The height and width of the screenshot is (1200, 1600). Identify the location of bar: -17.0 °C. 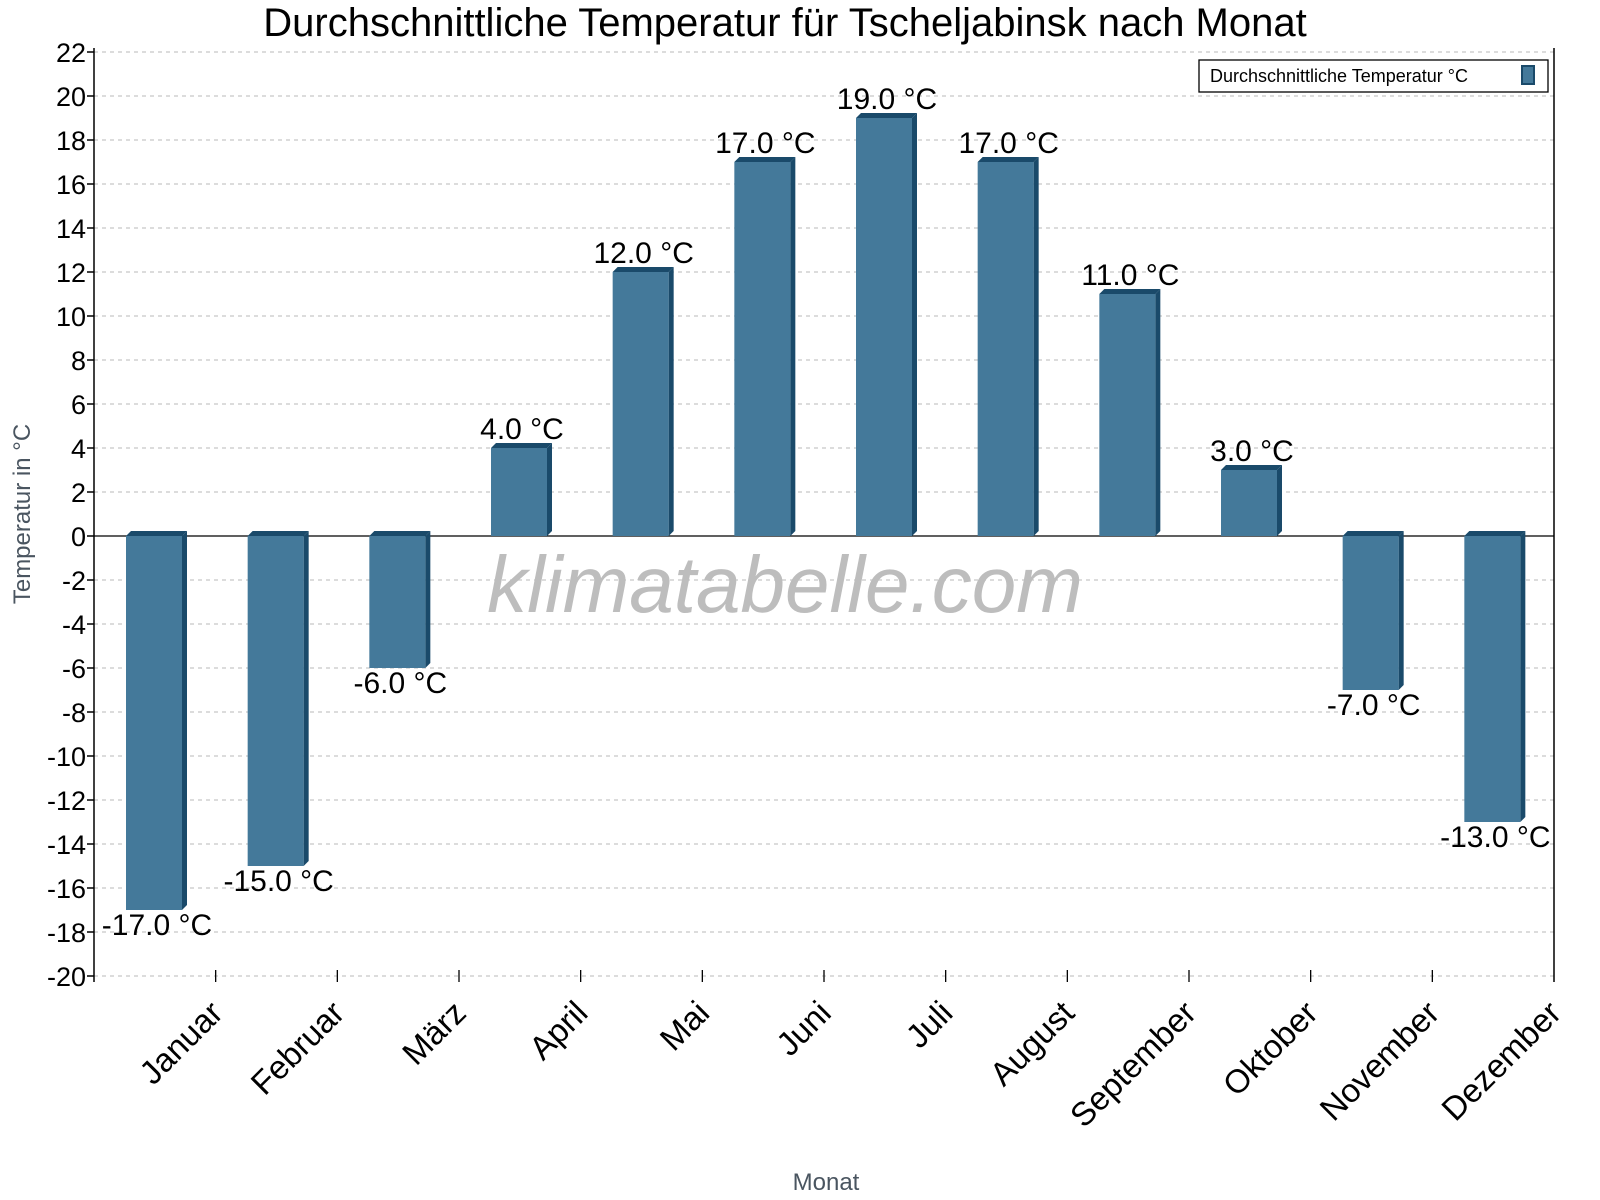
(157, 736).